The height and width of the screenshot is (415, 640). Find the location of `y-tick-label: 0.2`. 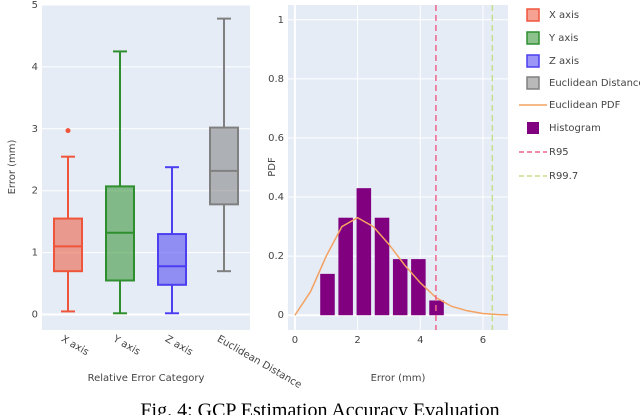

y-tick-label: 0.2 is located at coordinates (276, 256).